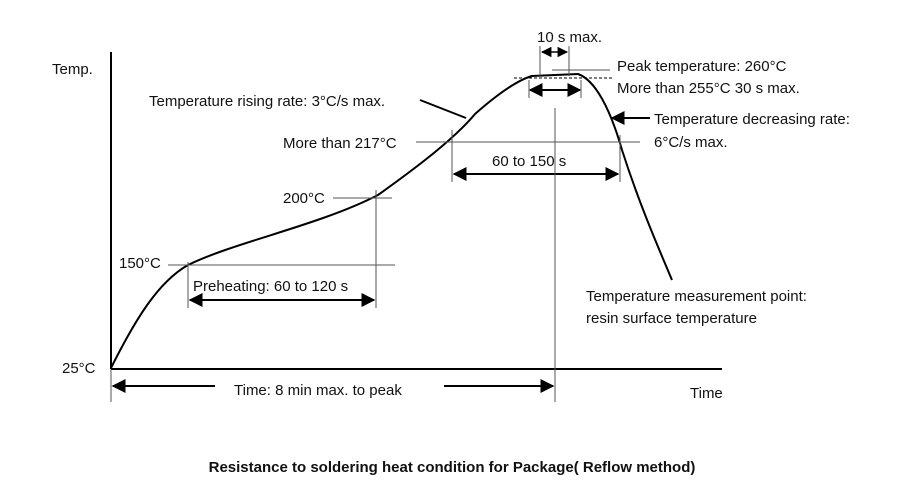 Image resolution: width=904 pixels, height=495 pixels. I want to click on above-217-time-label: 60 to 150 s, so click(529, 161).